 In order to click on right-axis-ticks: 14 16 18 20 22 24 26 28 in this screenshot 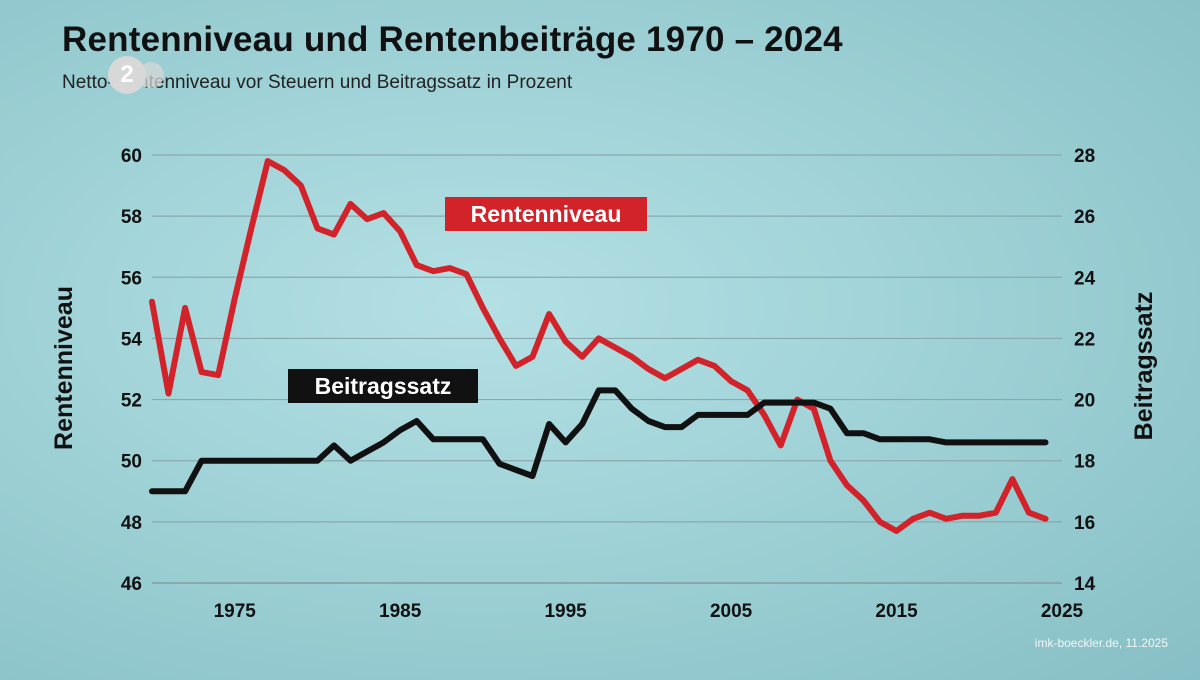, I will do `click(1085, 370)`.